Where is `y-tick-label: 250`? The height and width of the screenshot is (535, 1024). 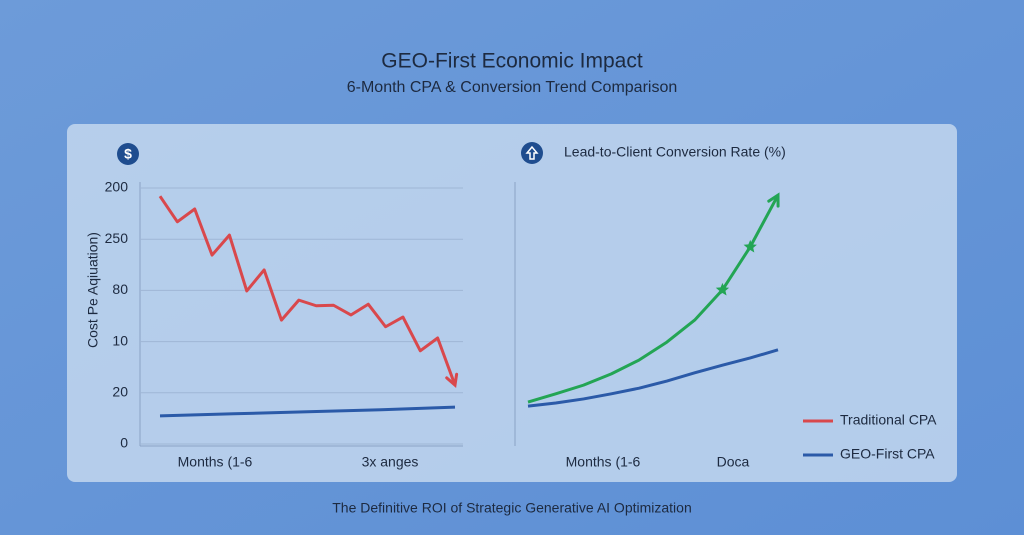 y-tick-label: 250 is located at coordinates (117, 238).